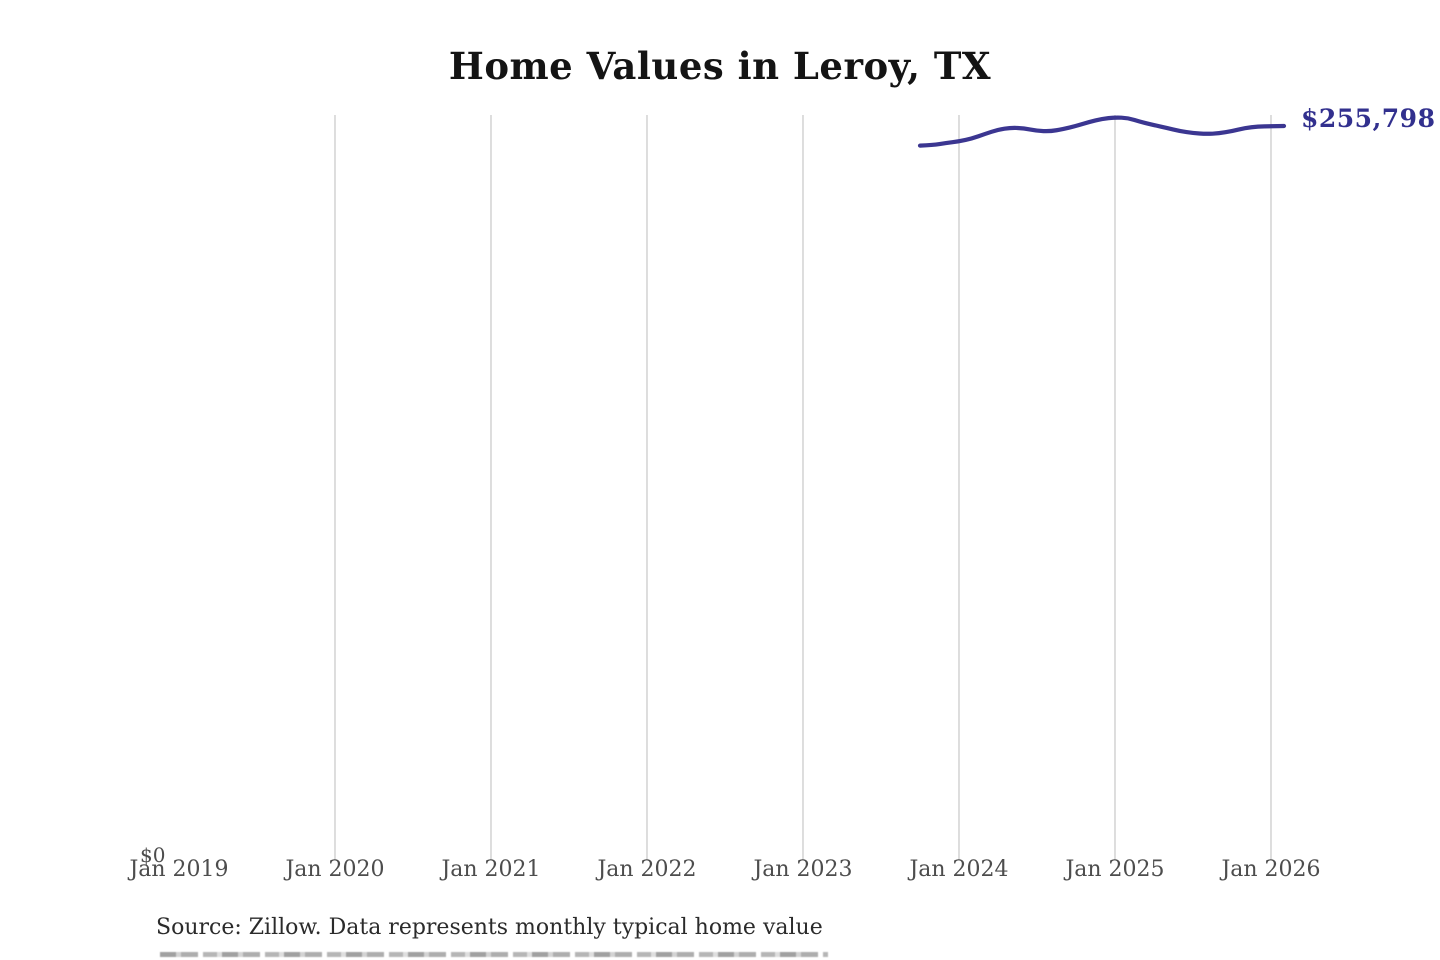 This screenshot has height=960, width=1440. What do you see at coordinates (1271, 869) in the screenshot?
I see `x-tick-label: Jan 2026` at bounding box center [1271, 869].